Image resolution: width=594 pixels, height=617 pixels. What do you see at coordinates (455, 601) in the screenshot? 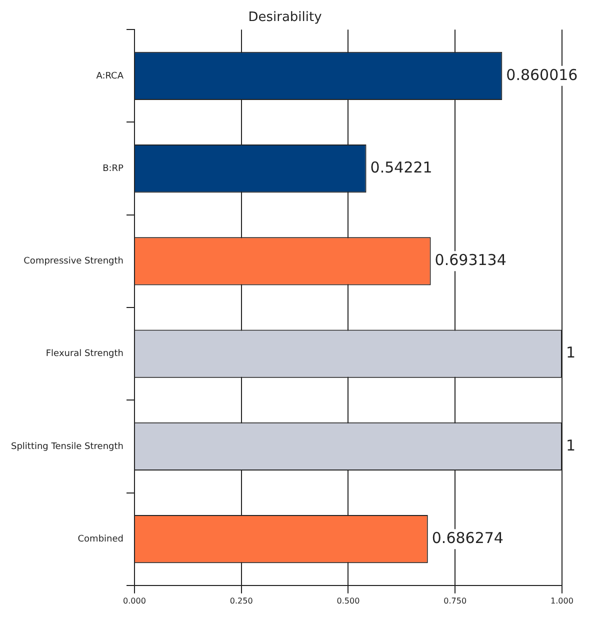
I see `x-tick-label: 0.750` at bounding box center [455, 601].